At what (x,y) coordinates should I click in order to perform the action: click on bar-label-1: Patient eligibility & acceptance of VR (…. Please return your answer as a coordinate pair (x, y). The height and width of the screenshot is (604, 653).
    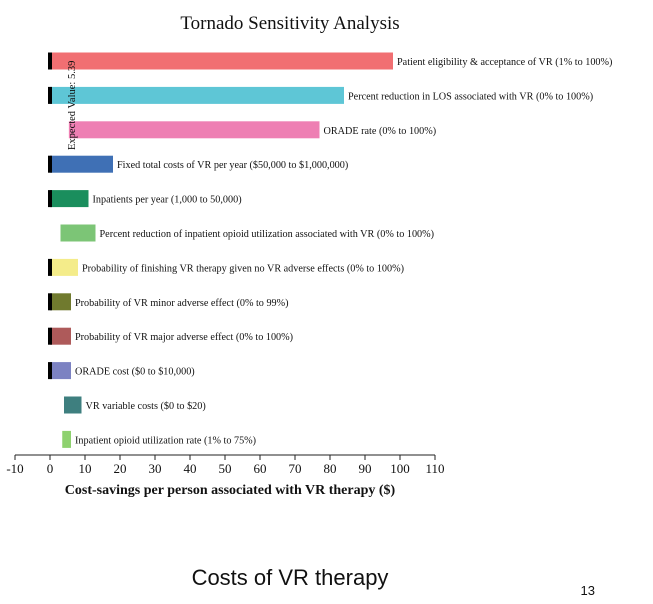
    Looking at the image, I should click on (504, 62).